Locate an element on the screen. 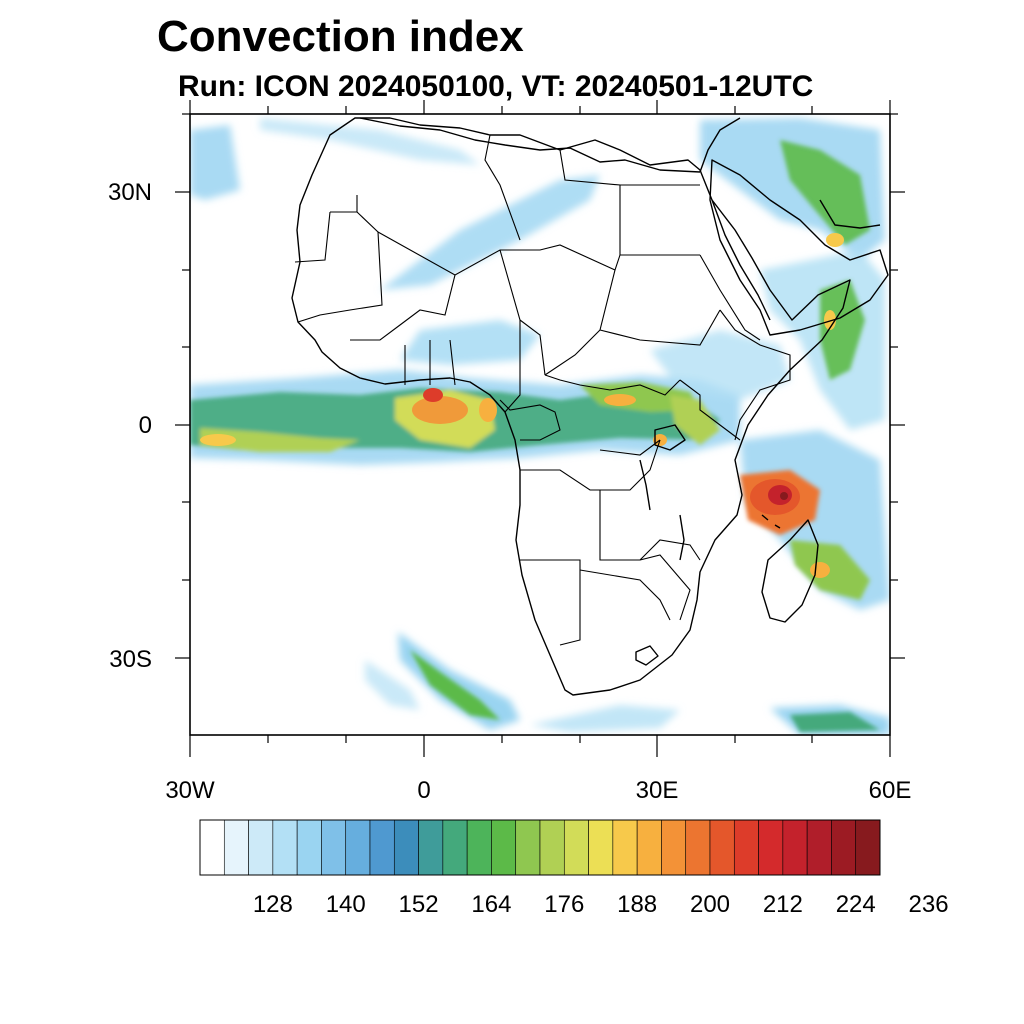 The image size is (1024, 1024). colorbar-labels: 128 140 152 164 176 188 200 212 224 236 is located at coordinates (601, 904).